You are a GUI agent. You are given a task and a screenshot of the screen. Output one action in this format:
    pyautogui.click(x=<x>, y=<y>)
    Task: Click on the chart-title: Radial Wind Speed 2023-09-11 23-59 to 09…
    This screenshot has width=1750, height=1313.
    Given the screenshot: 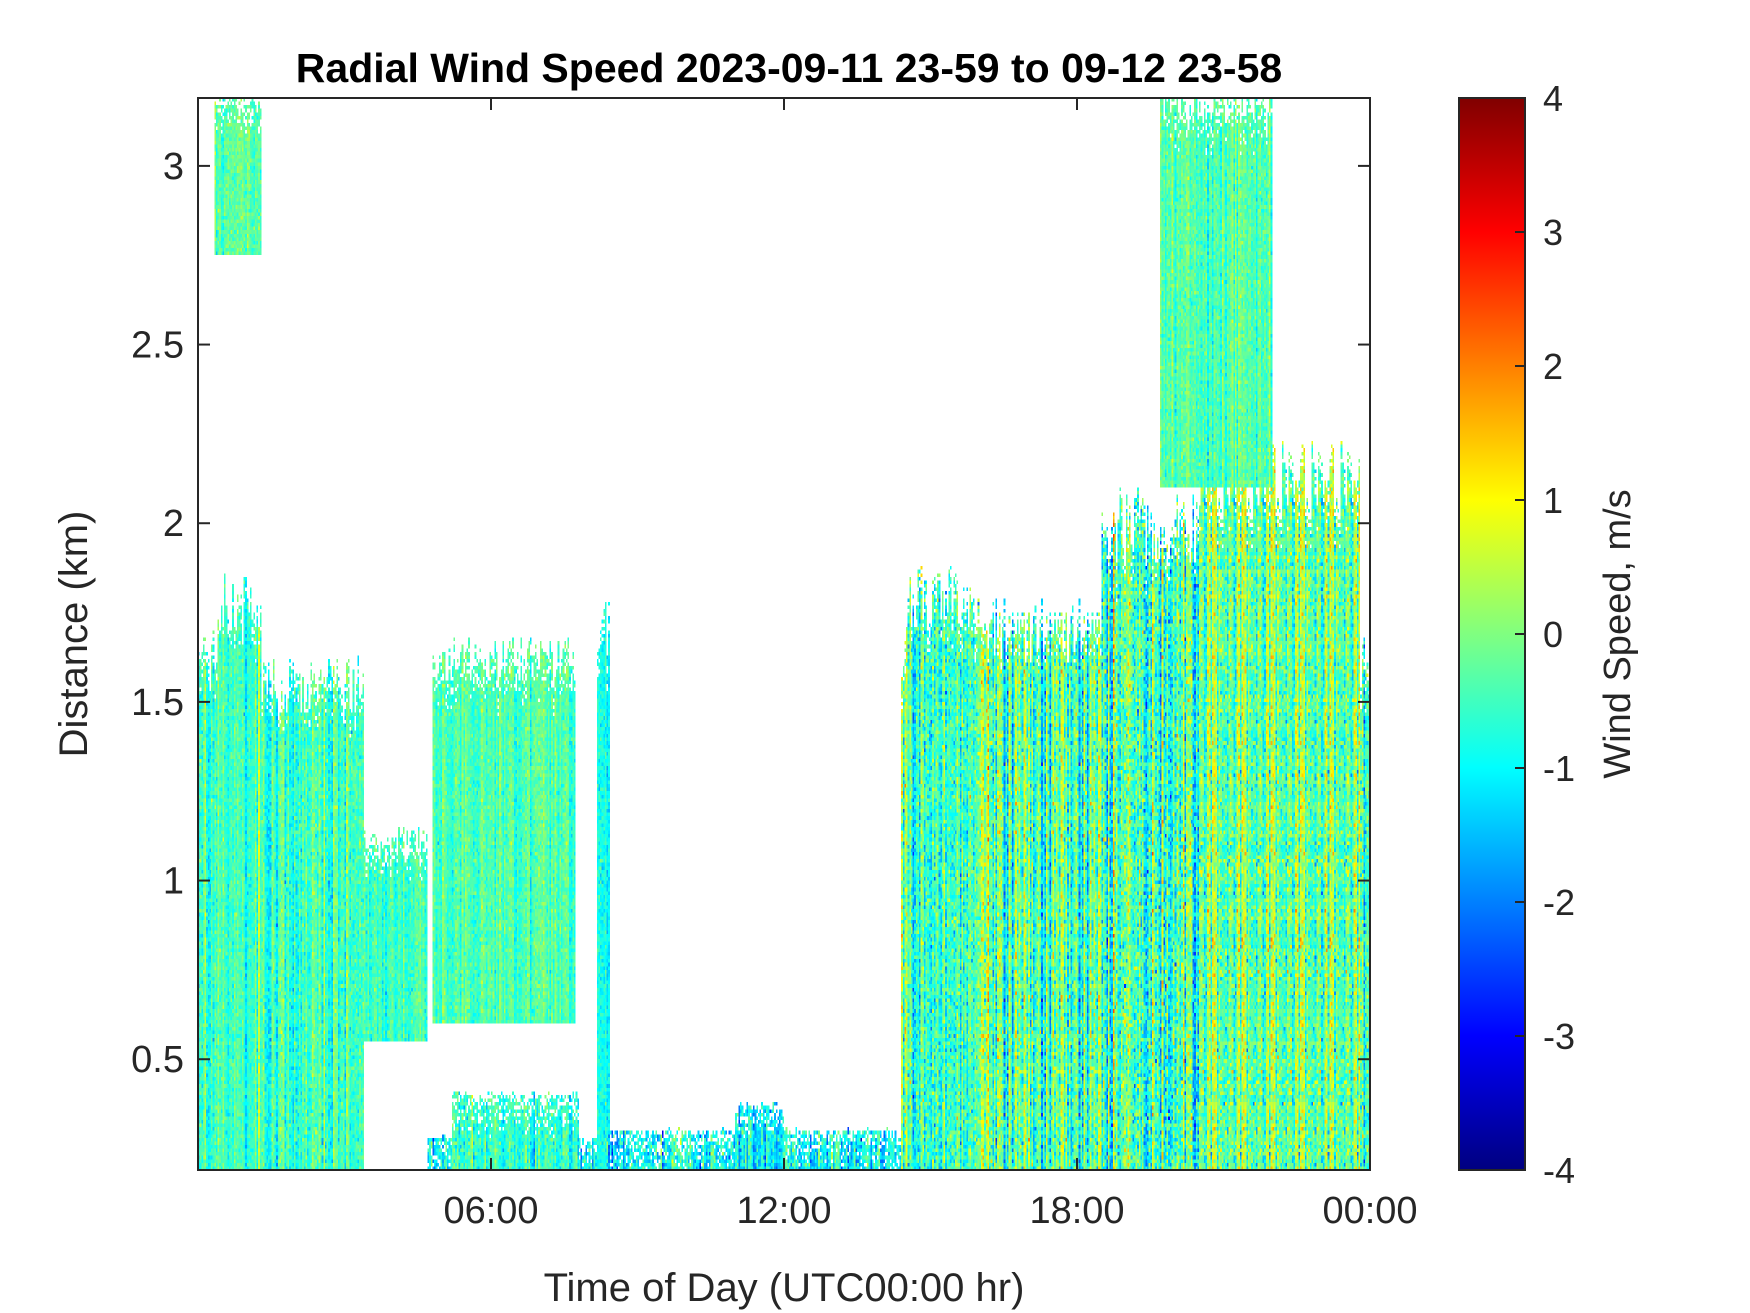 What is the action you would take?
    pyautogui.click(x=789, y=68)
    